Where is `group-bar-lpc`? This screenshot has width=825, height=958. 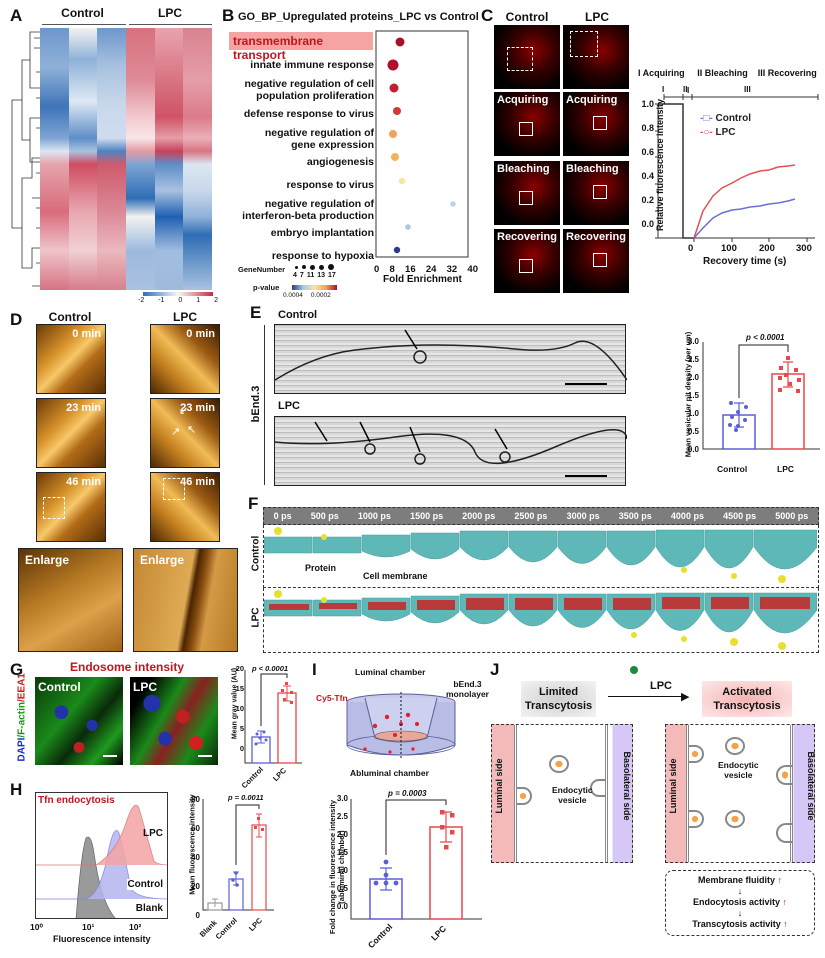
group-bar-lpc is located at coordinates (170, 24).